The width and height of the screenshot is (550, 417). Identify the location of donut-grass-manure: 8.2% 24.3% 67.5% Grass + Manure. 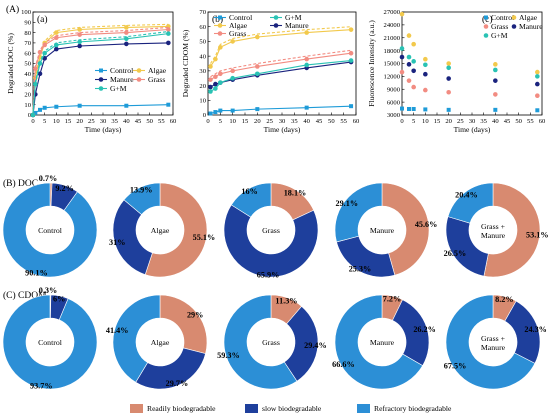
(495, 342).